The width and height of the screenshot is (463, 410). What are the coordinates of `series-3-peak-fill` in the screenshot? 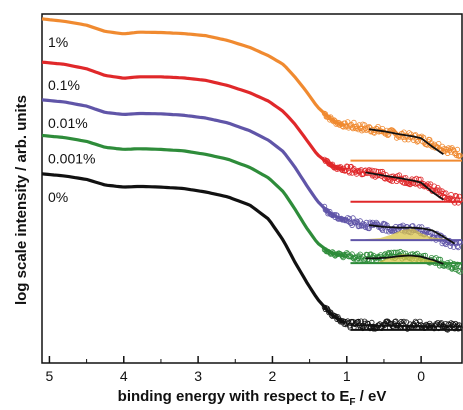 It's located at (406, 234).